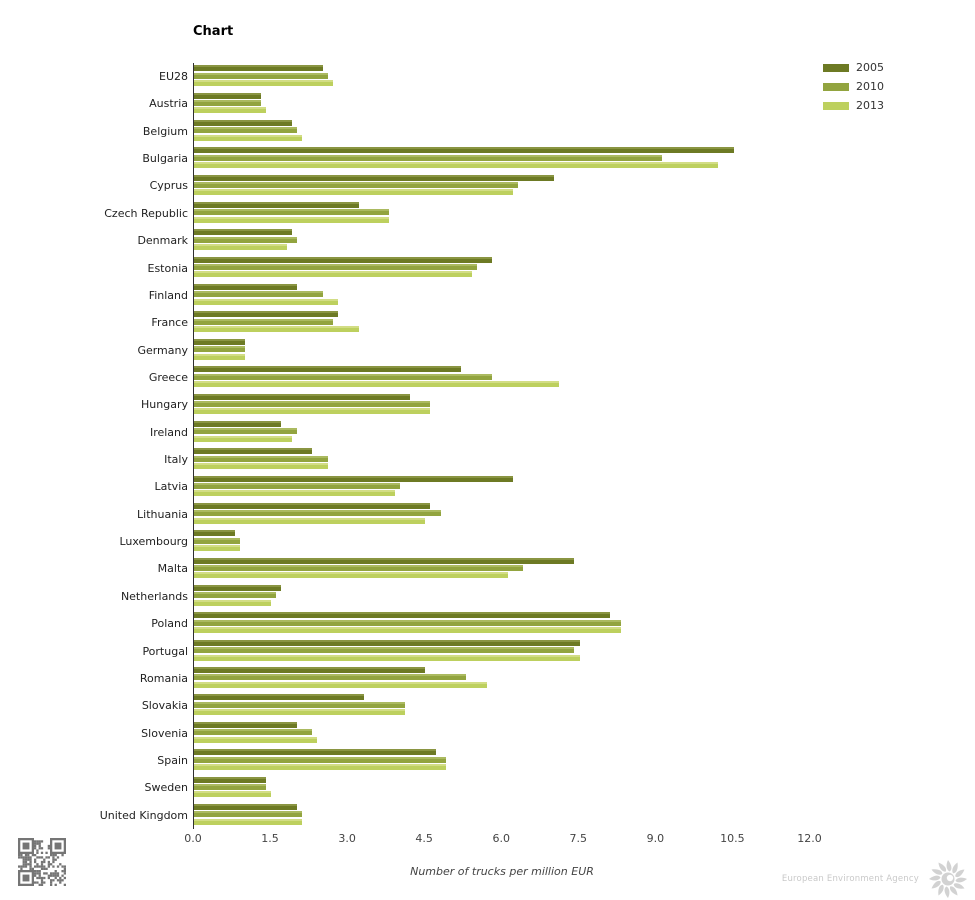 The height and width of the screenshot is (900, 975). Describe the element at coordinates (853, 105) in the screenshot. I see `legend-item-2013: 2013` at that location.